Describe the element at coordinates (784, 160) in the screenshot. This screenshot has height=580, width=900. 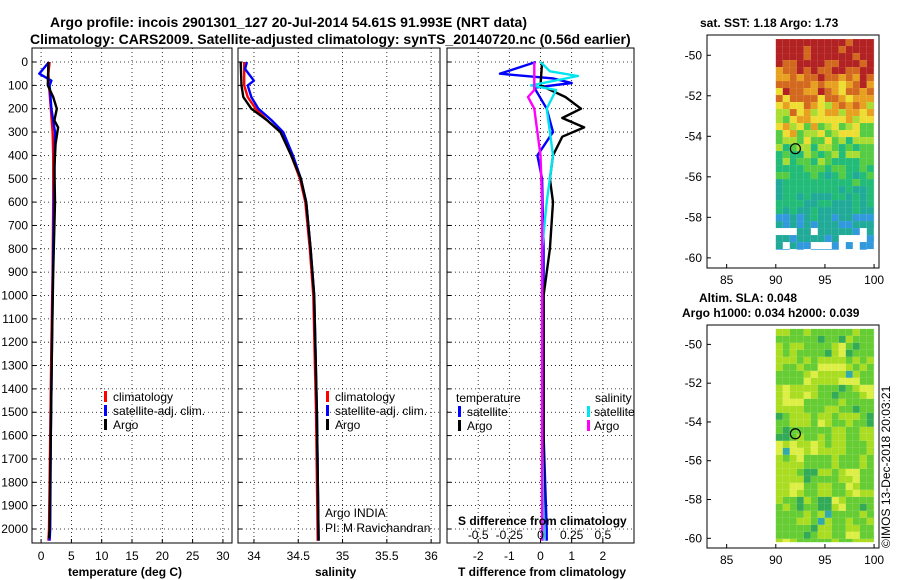
I see `sst-map: 85 90 95 100 -50 -52 -54 -56 -58 -60` at that location.